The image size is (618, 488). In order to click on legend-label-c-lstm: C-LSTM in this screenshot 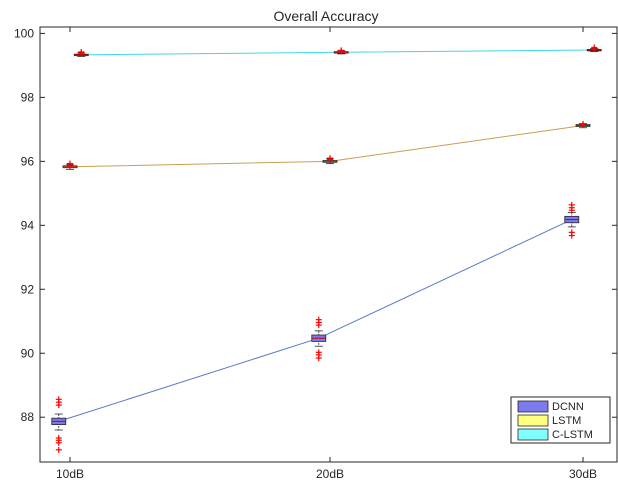, I will do `click(572, 435)`.